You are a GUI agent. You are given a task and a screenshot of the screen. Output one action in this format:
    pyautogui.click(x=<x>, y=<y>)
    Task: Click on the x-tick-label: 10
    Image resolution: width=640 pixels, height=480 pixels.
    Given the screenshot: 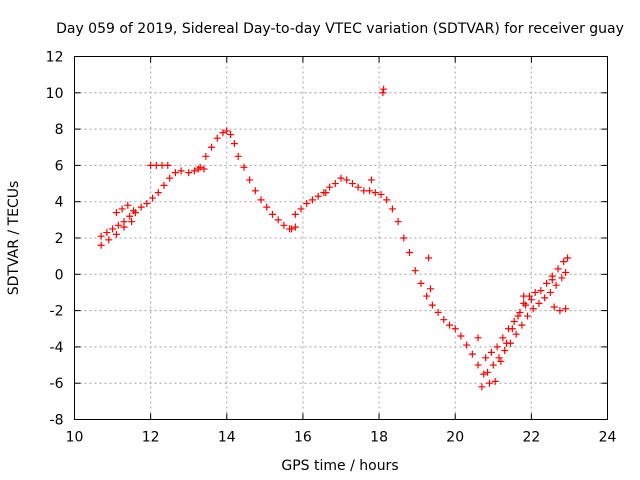 What is the action you would take?
    pyautogui.click(x=75, y=438)
    